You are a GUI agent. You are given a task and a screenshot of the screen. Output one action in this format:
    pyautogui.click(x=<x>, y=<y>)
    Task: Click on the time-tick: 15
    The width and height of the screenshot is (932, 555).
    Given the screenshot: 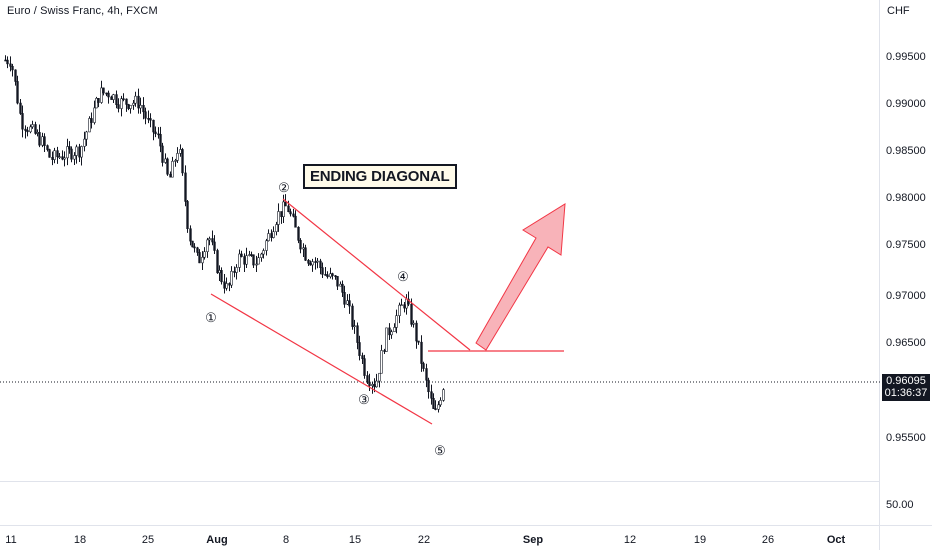 What is the action you would take?
    pyautogui.click(x=355, y=540)
    